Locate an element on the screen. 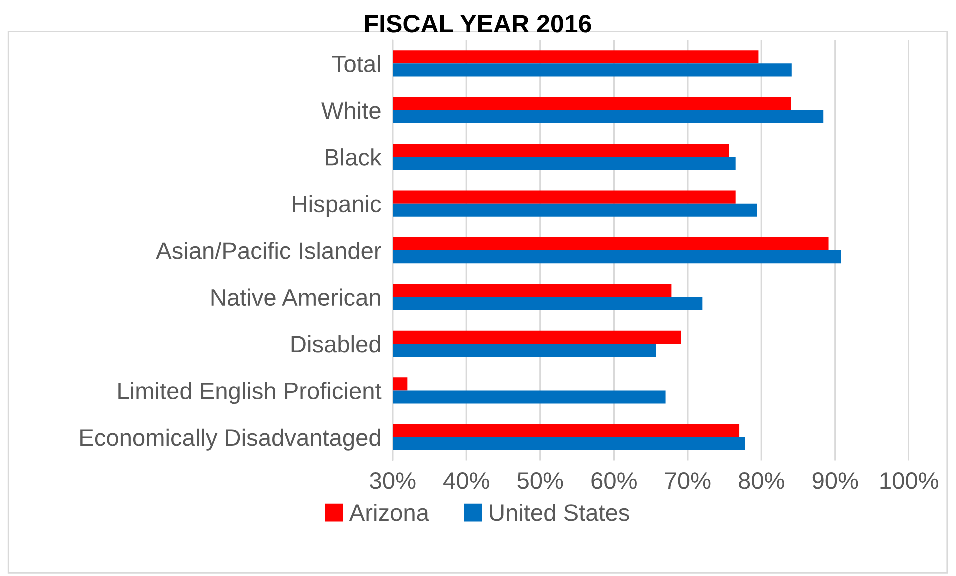  x-tick-label: 80% is located at coordinates (761, 481).